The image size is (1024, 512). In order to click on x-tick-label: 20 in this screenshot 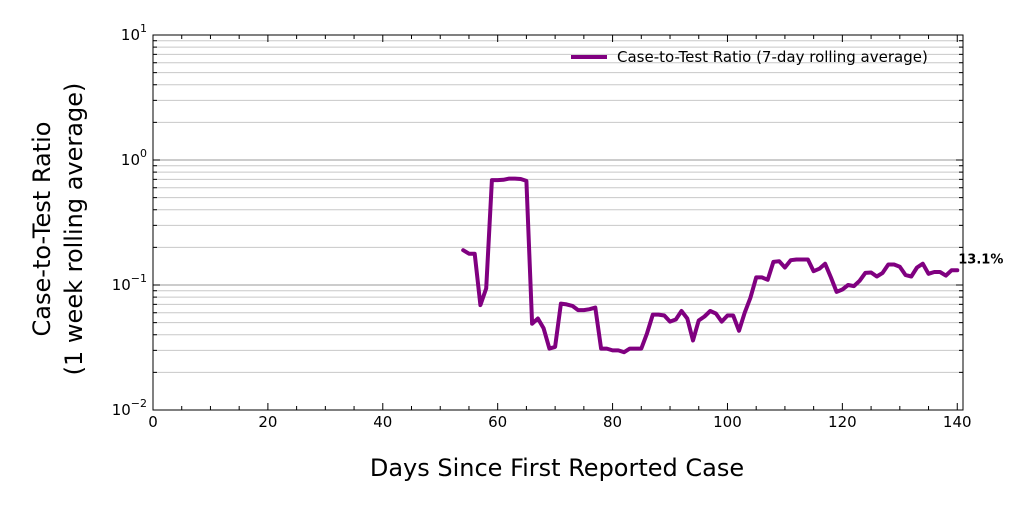, I will do `click(267, 422)`.